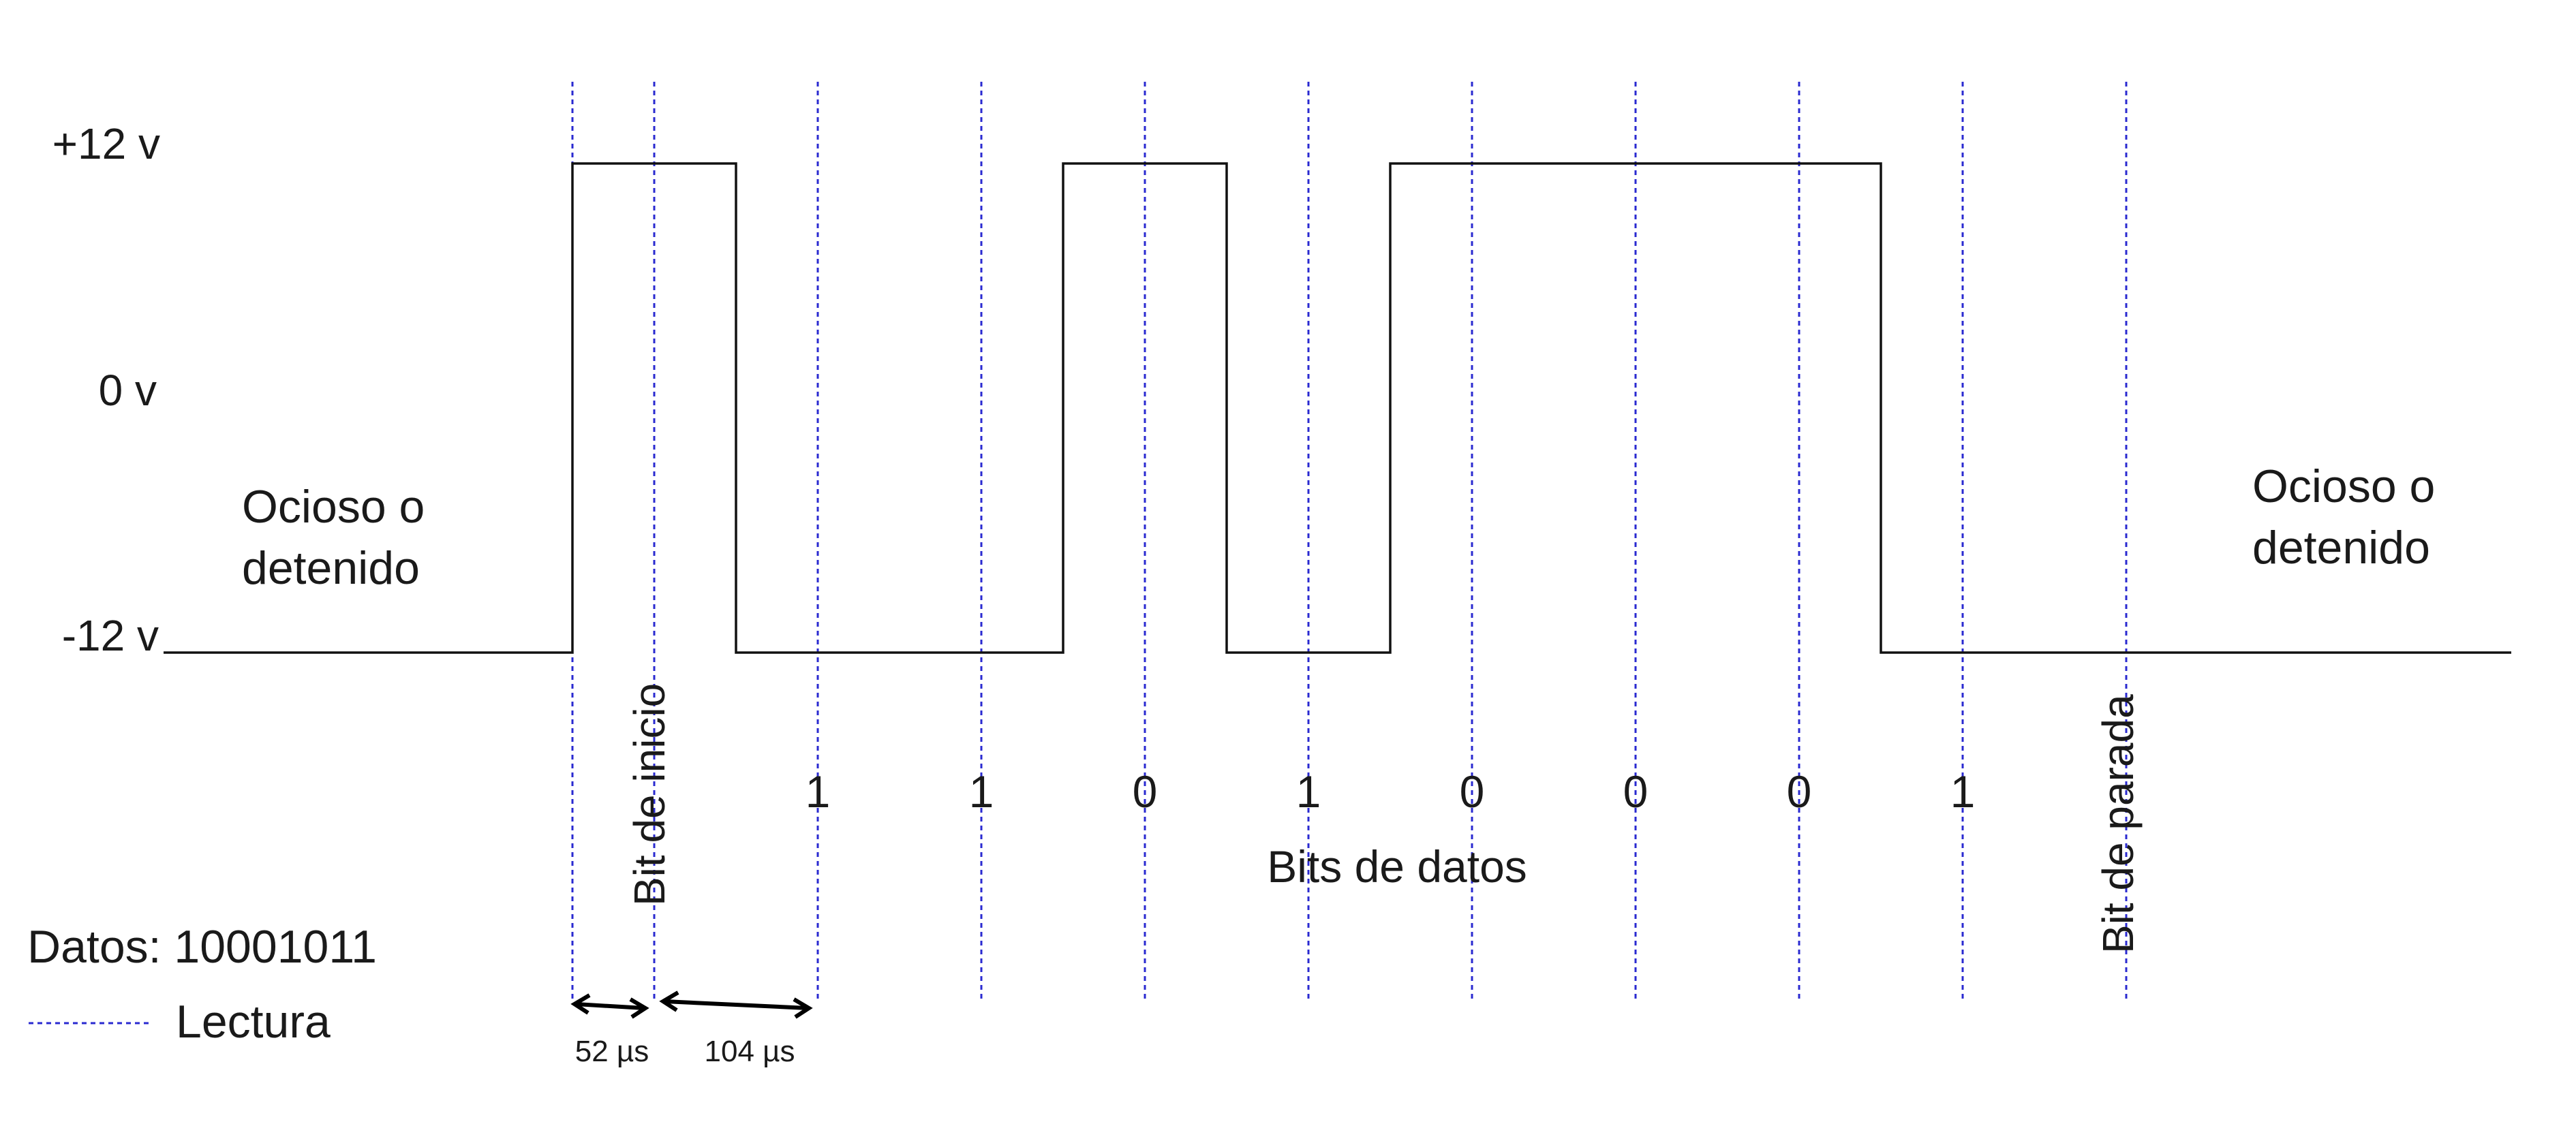 This screenshot has width=2576, height=1126. Describe the element at coordinates (612, 1051) in the screenshot. I see `half-bit-time-label: 52 µs` at that location.